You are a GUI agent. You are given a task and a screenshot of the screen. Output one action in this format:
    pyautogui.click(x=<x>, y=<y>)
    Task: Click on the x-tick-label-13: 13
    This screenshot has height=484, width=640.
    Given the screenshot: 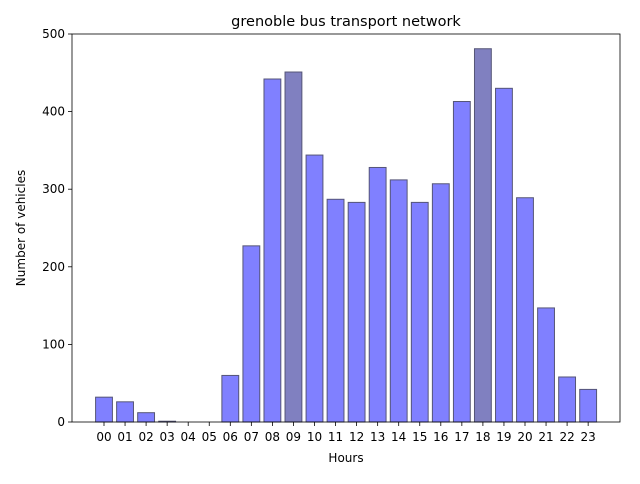 What is the action you would take?
    pyautogui.click(x=377, y=437)
    